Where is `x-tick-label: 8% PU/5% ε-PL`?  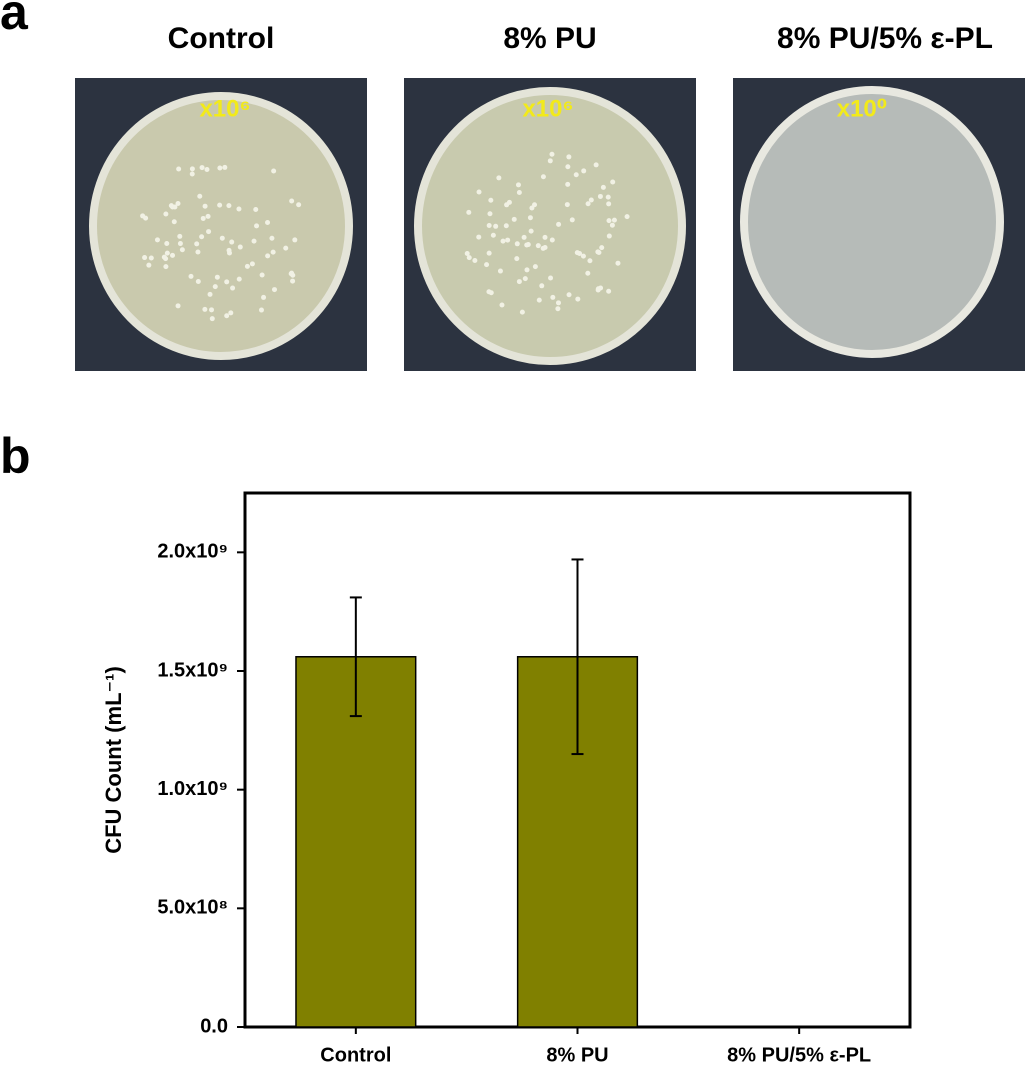
x-tick-label: 8% PU/5% ε-PL is located at coordinates (799, 1055).